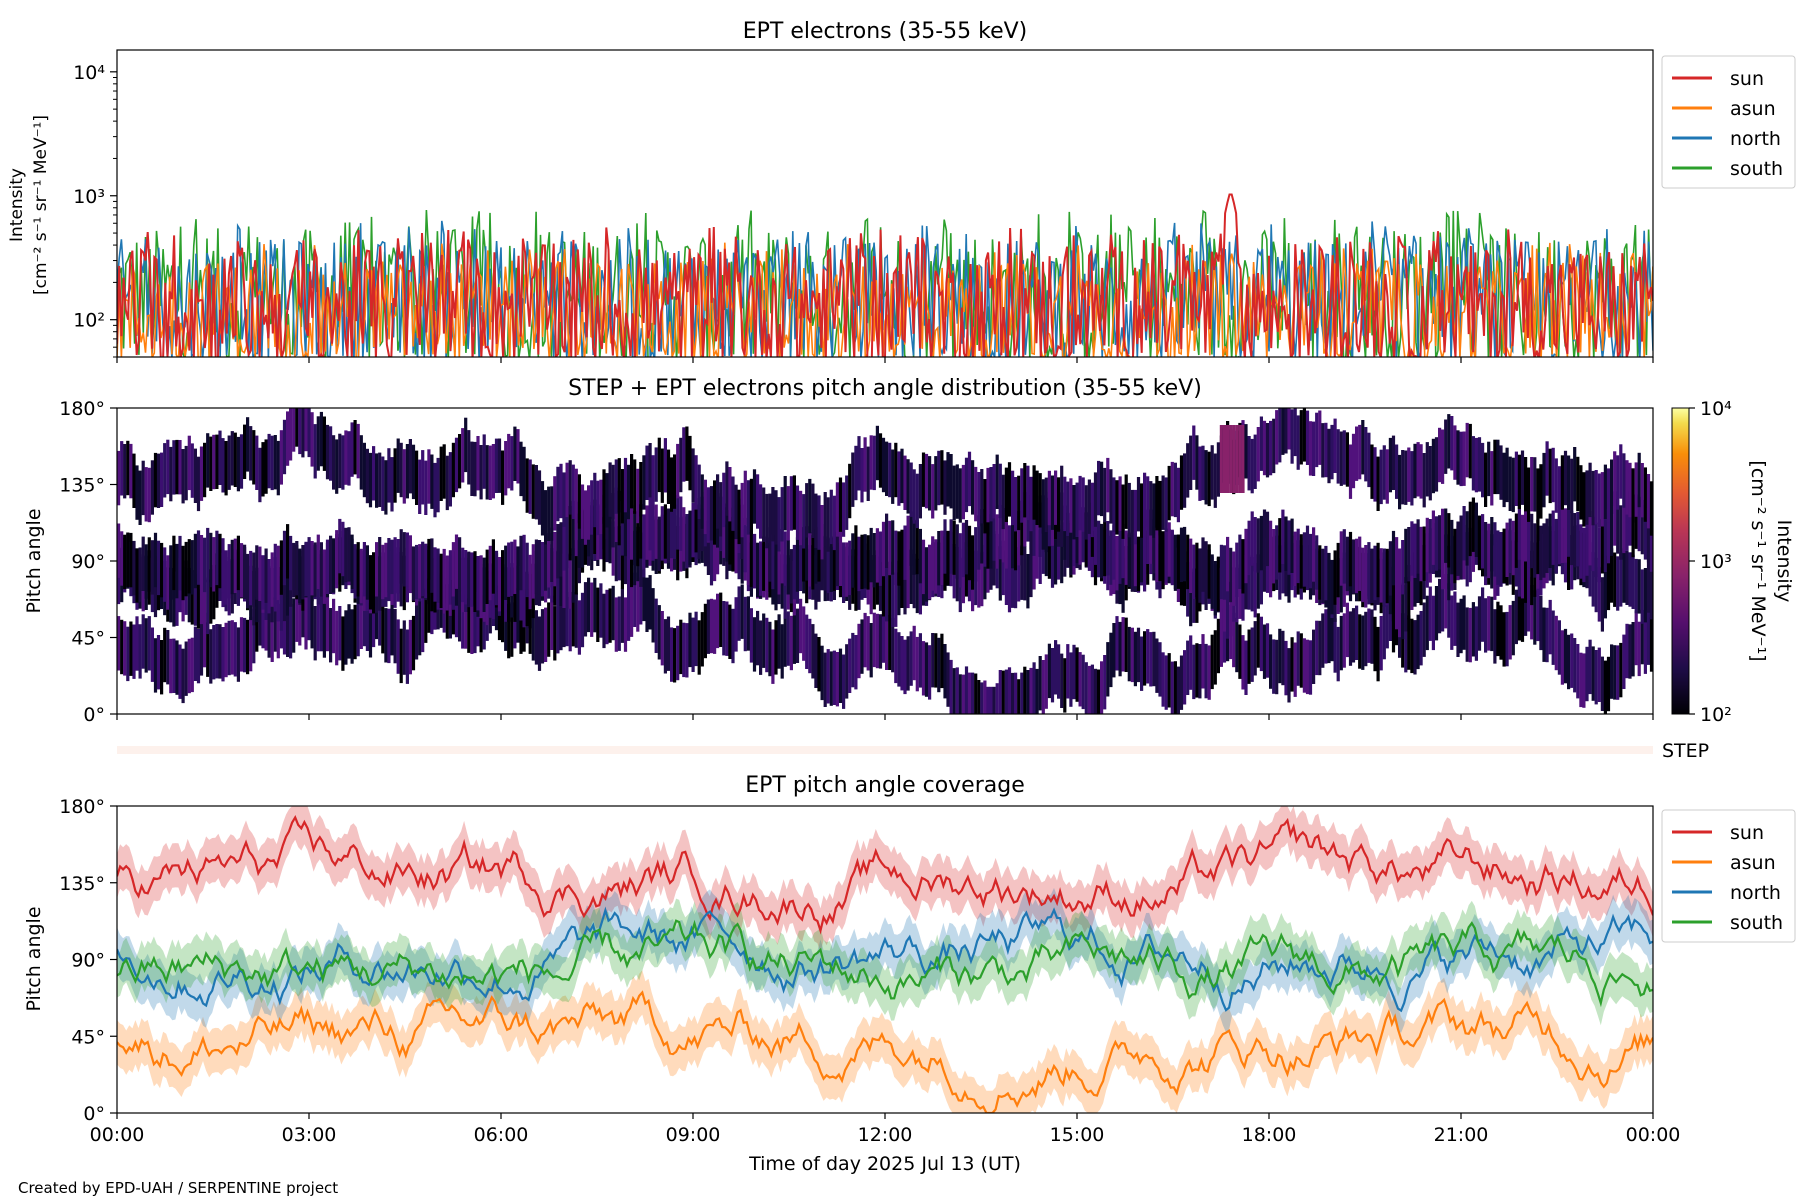 This screenshot has height=1200, width=1800. What do you see at coordinates (501, 1135) in the screenshot?
I see `x-tick-label: 06:00` at bounding box center [501, 1135].